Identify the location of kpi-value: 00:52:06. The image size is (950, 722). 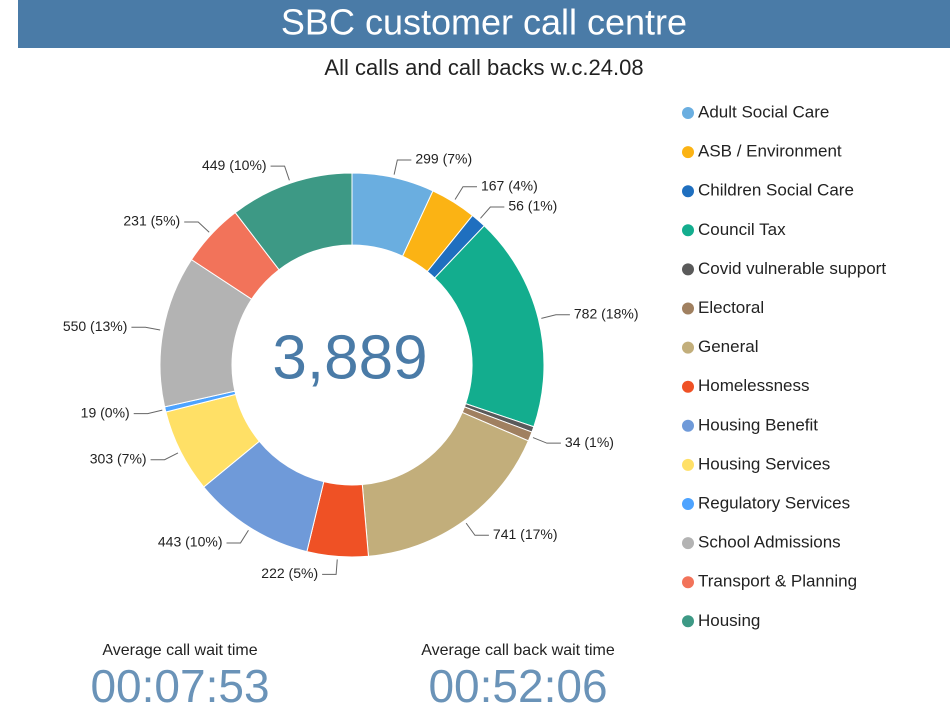
(517, 686).